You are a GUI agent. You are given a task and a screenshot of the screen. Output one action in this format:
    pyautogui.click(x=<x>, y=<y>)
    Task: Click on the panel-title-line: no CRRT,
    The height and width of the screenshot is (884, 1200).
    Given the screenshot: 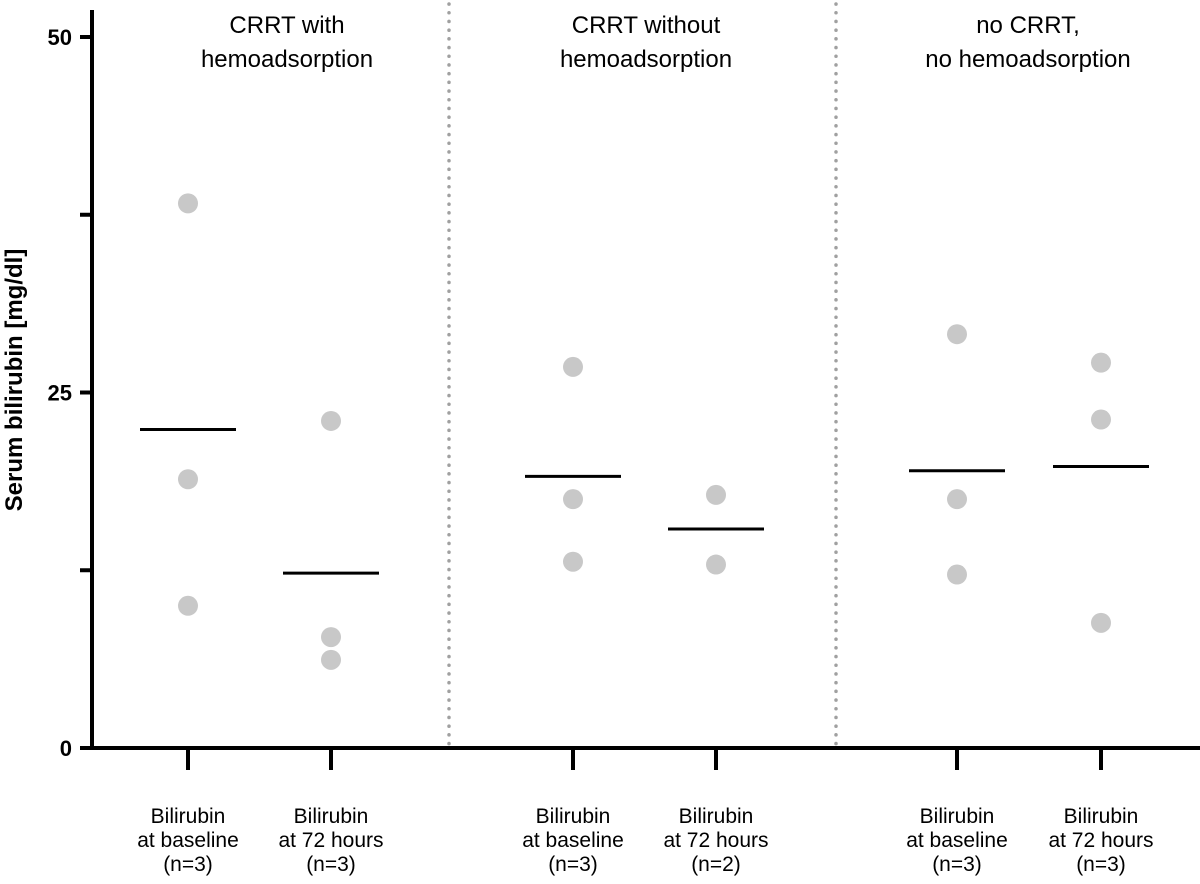 What is the action you would take?
    pyautogui.click(x=1028, y=25)
    